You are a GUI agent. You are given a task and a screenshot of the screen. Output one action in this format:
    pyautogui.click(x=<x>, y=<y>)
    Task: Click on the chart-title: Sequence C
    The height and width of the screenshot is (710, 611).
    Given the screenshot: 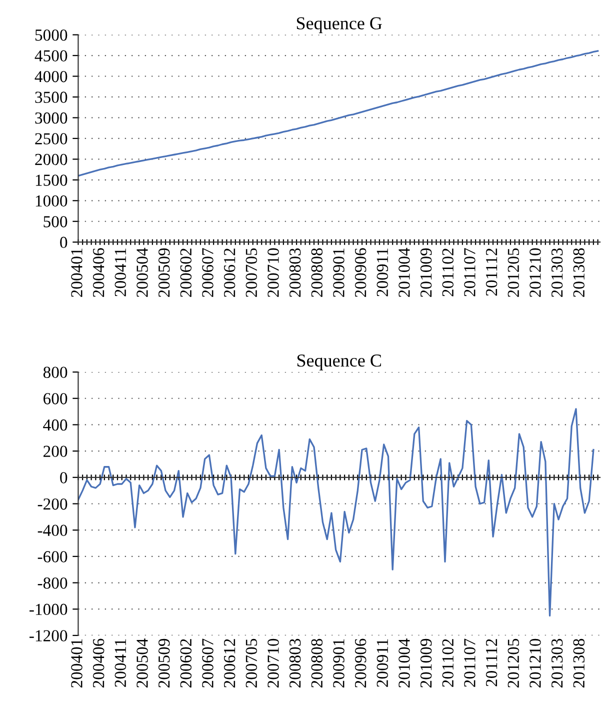 What is the action you would take?
    pyautogui.click(x=339, y=362)
    